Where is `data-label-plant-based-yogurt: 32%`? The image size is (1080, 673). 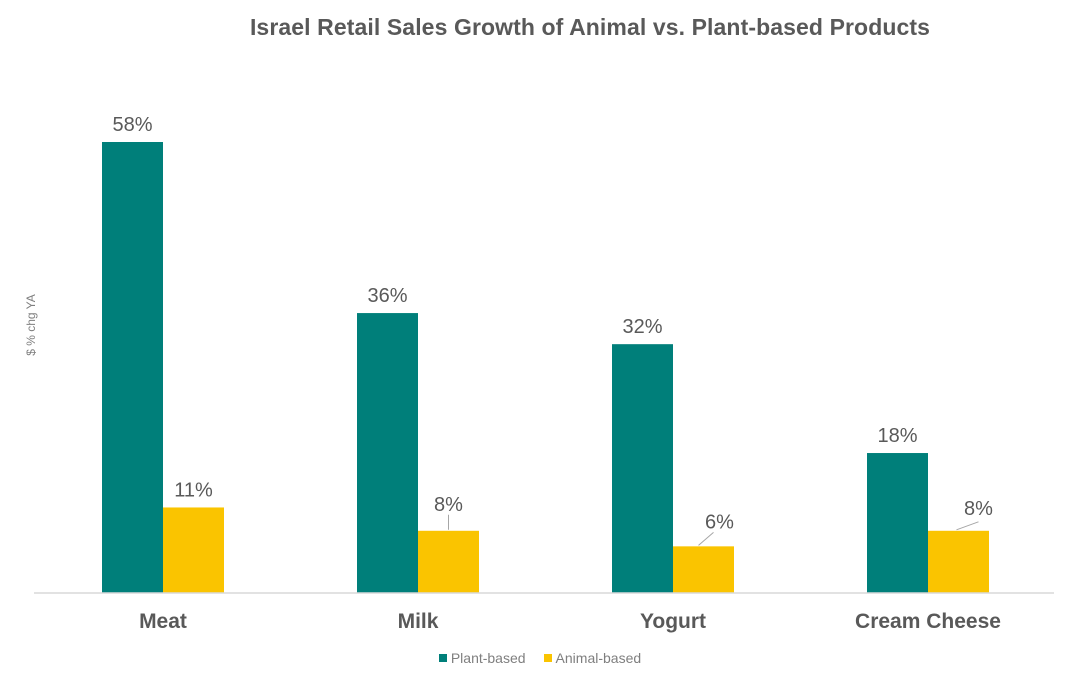 data-label-plant-based-yogurt: 32% is located at coordinates (642, 327).